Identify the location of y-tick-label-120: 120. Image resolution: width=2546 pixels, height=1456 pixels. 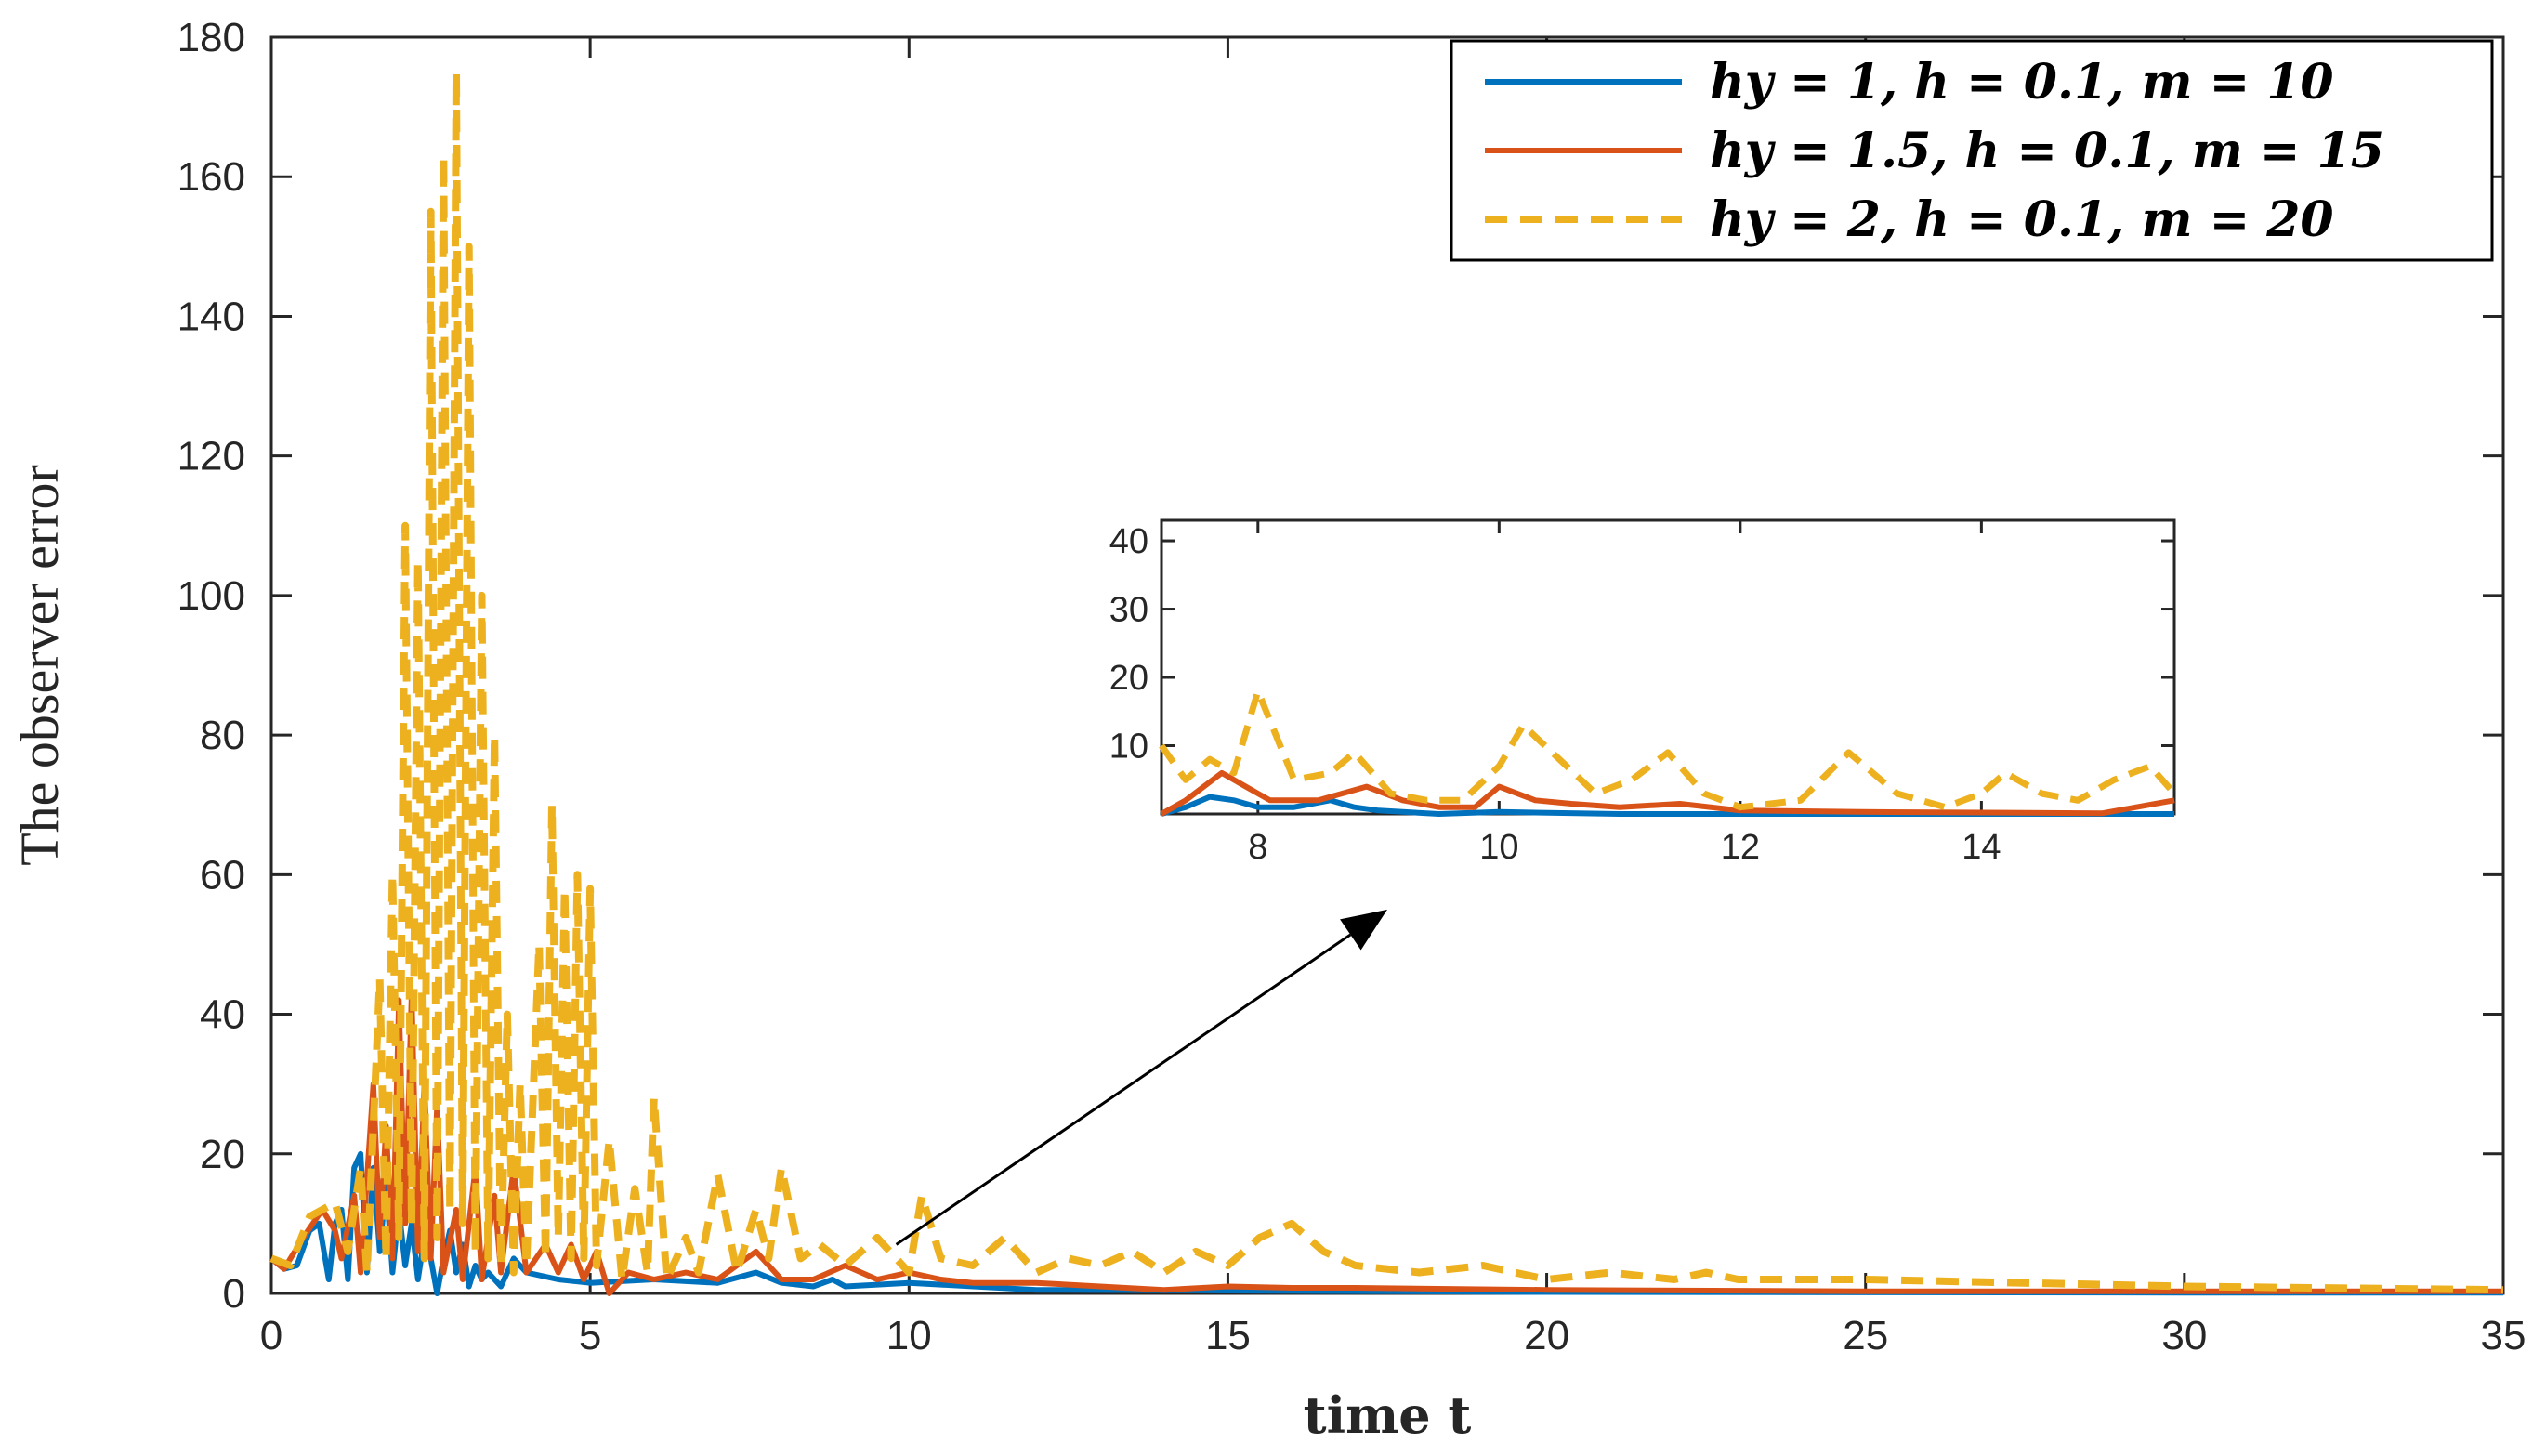
(211, 456).